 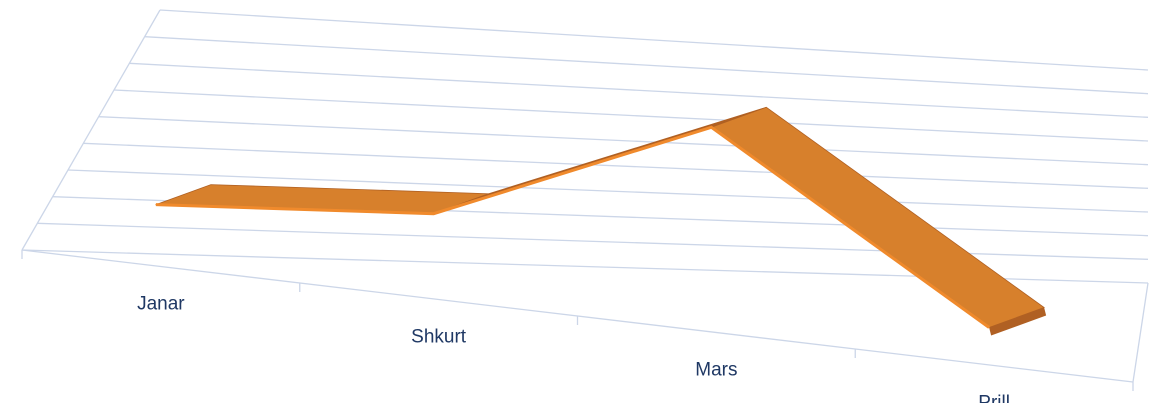 I want to click on category-label: Mars, so click(x=716, y=370).